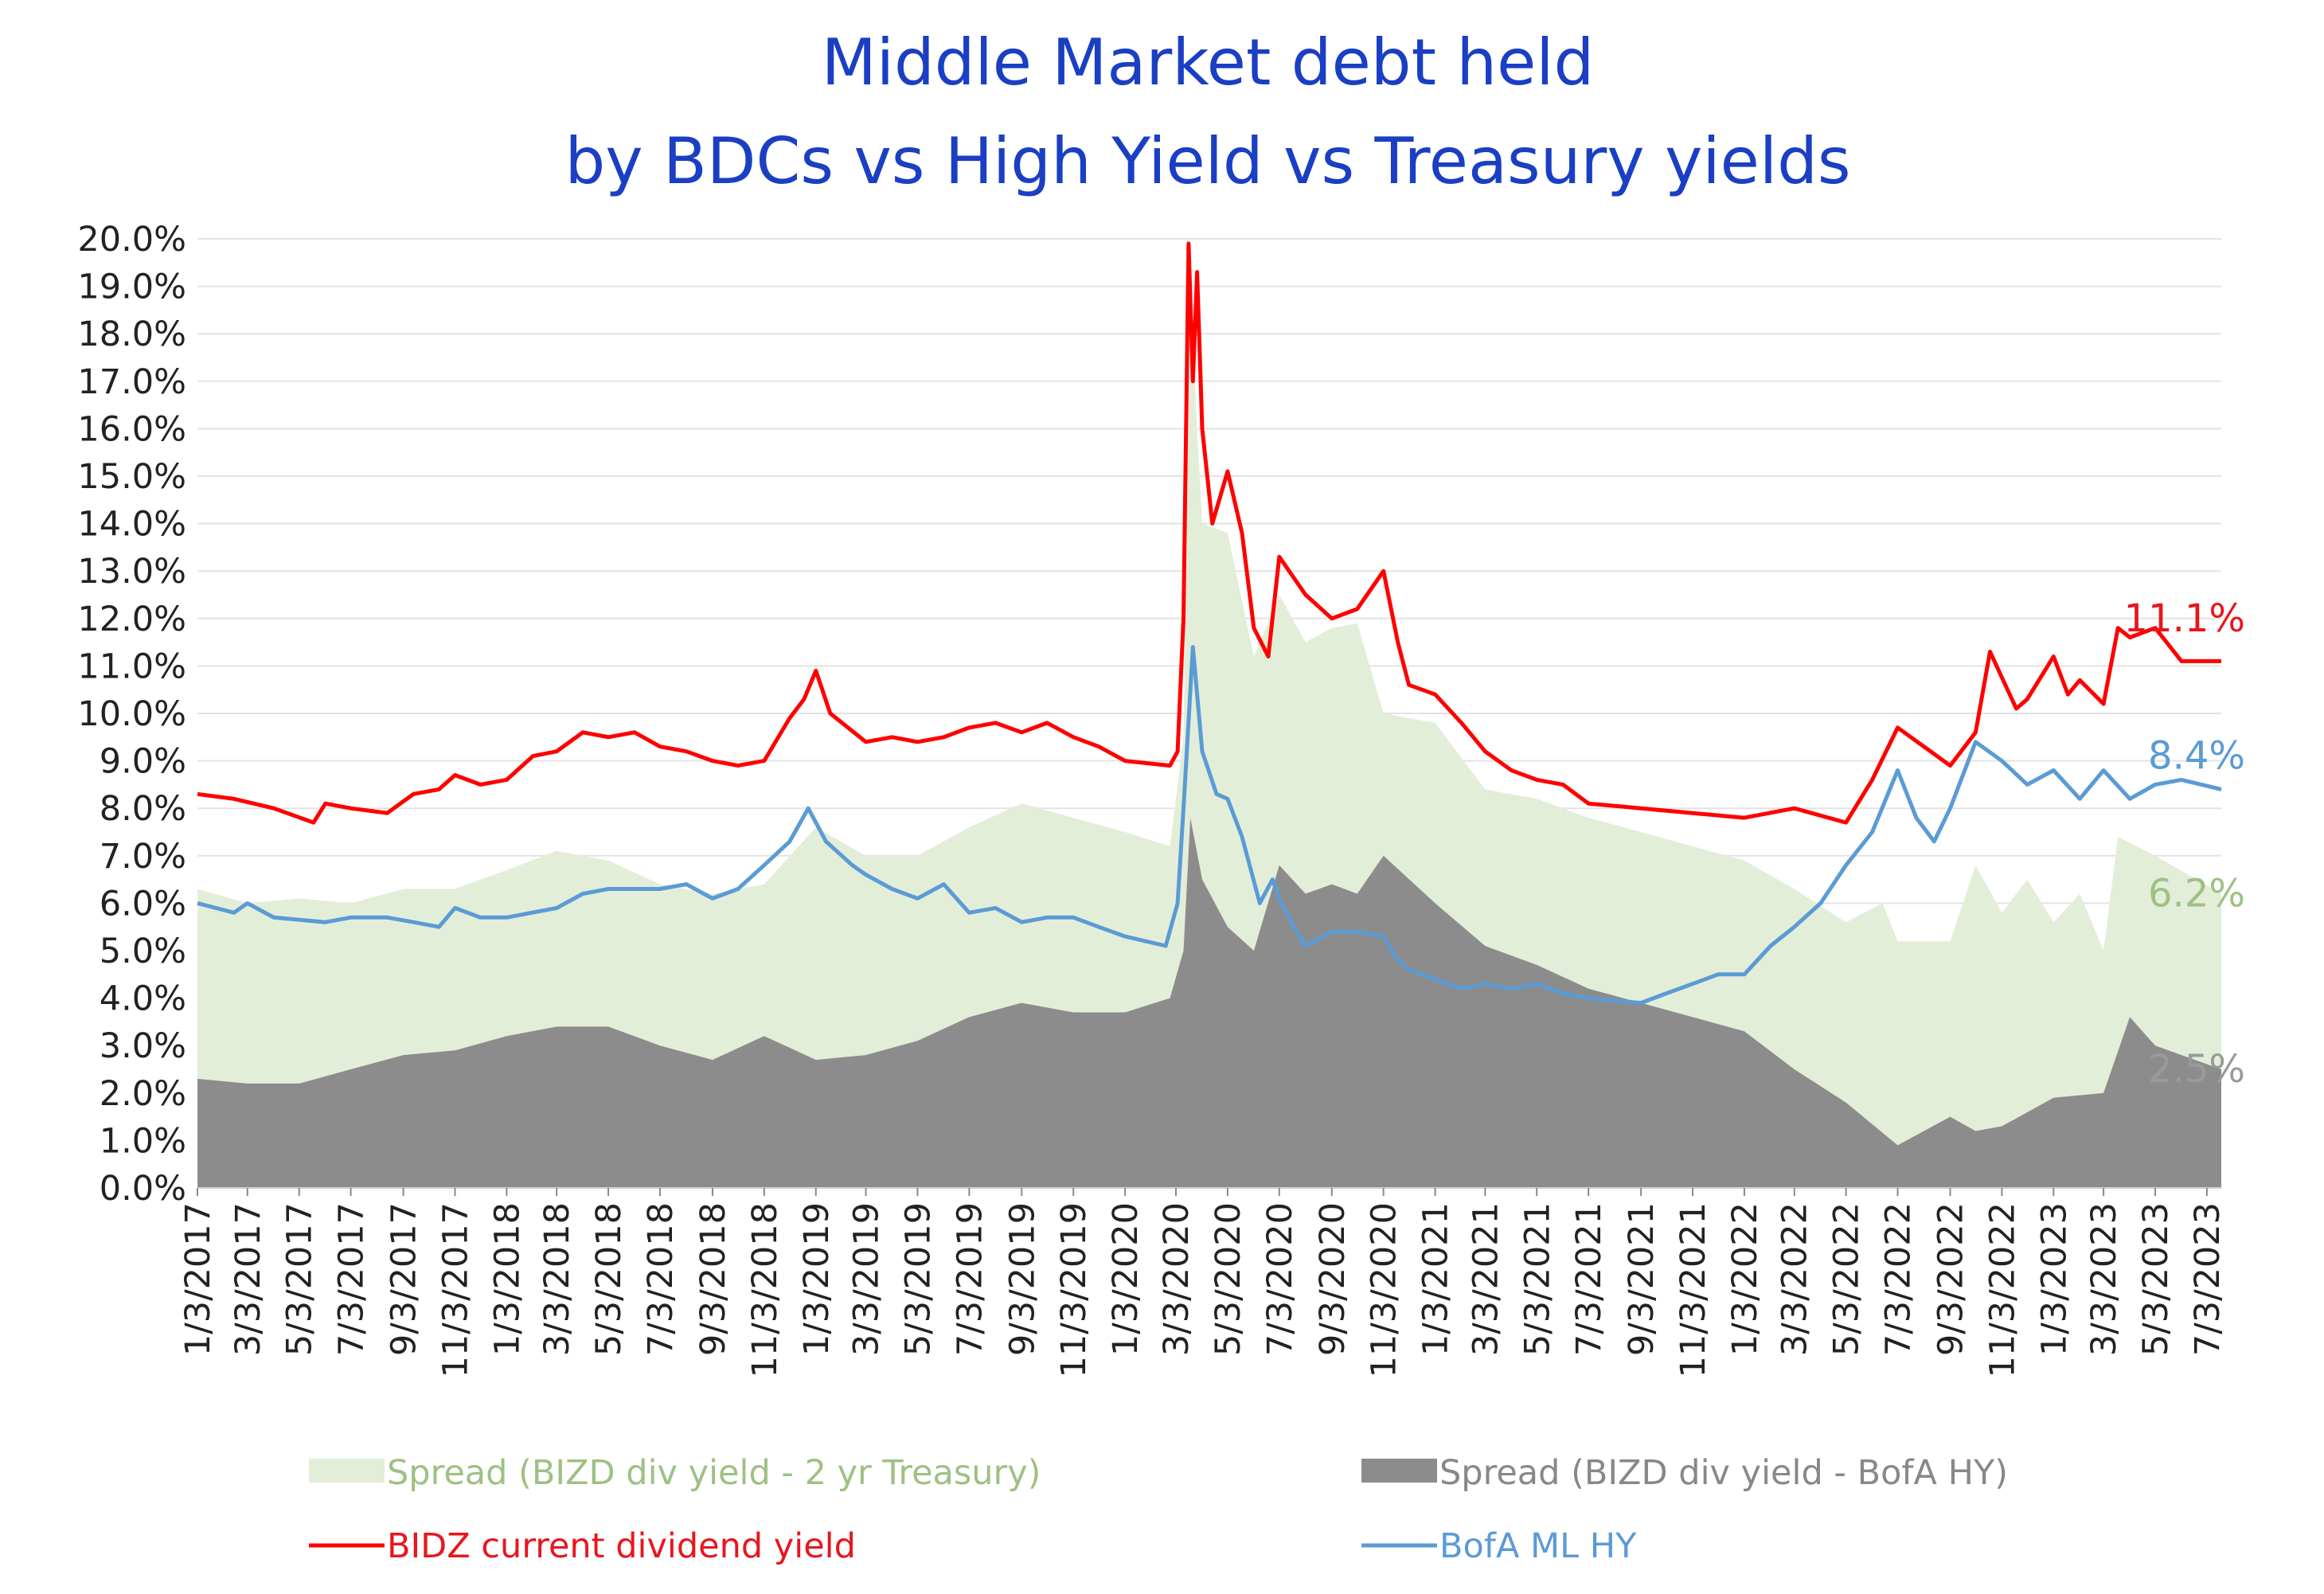 This screenshot has width=2324, height=1594. Describe the element at coordinates (1847, 1279) in the screenshot. I see `x-tick-label: 5/3/2022` at that location.